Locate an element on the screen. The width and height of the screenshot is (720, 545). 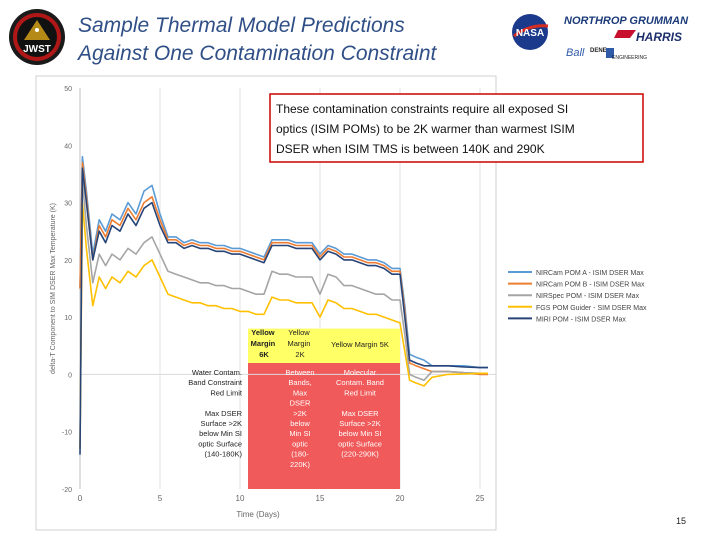
x-tick-label: 0 is located at coordinates (80, 498).